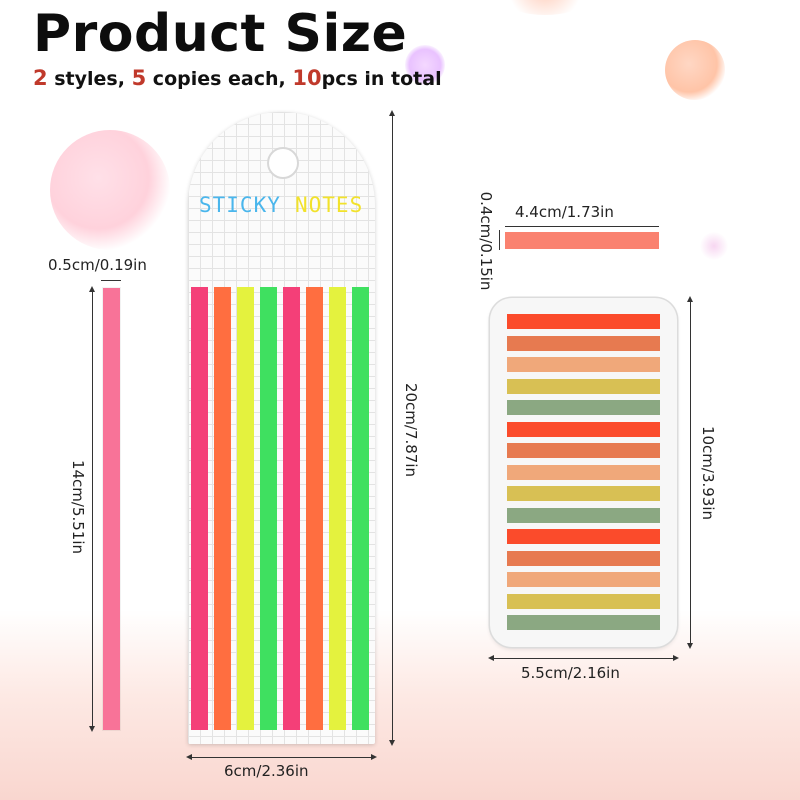  What do you see at coordinates (708, 473) in the screenshot?
I see `tray-height-label: 10cm/3.93in` at bounding box center [708, 473].